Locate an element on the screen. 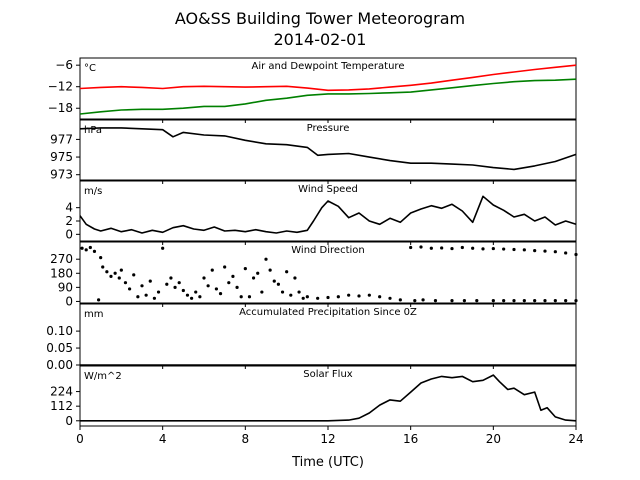  y-tick-label: 112 is located at coordinates (61, 406).